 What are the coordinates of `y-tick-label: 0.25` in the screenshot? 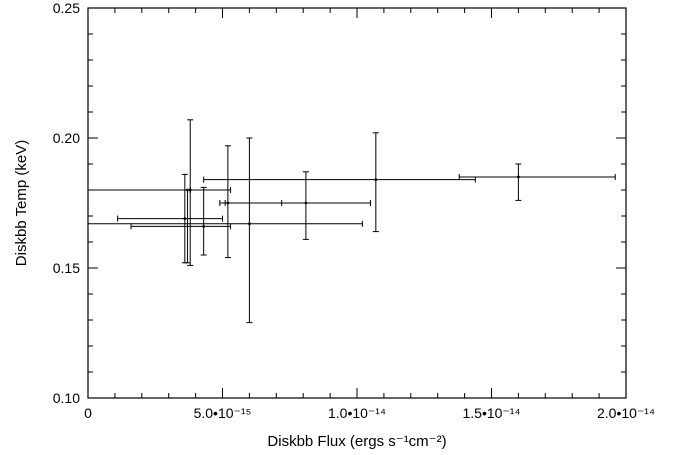 It's located at (66, 8).